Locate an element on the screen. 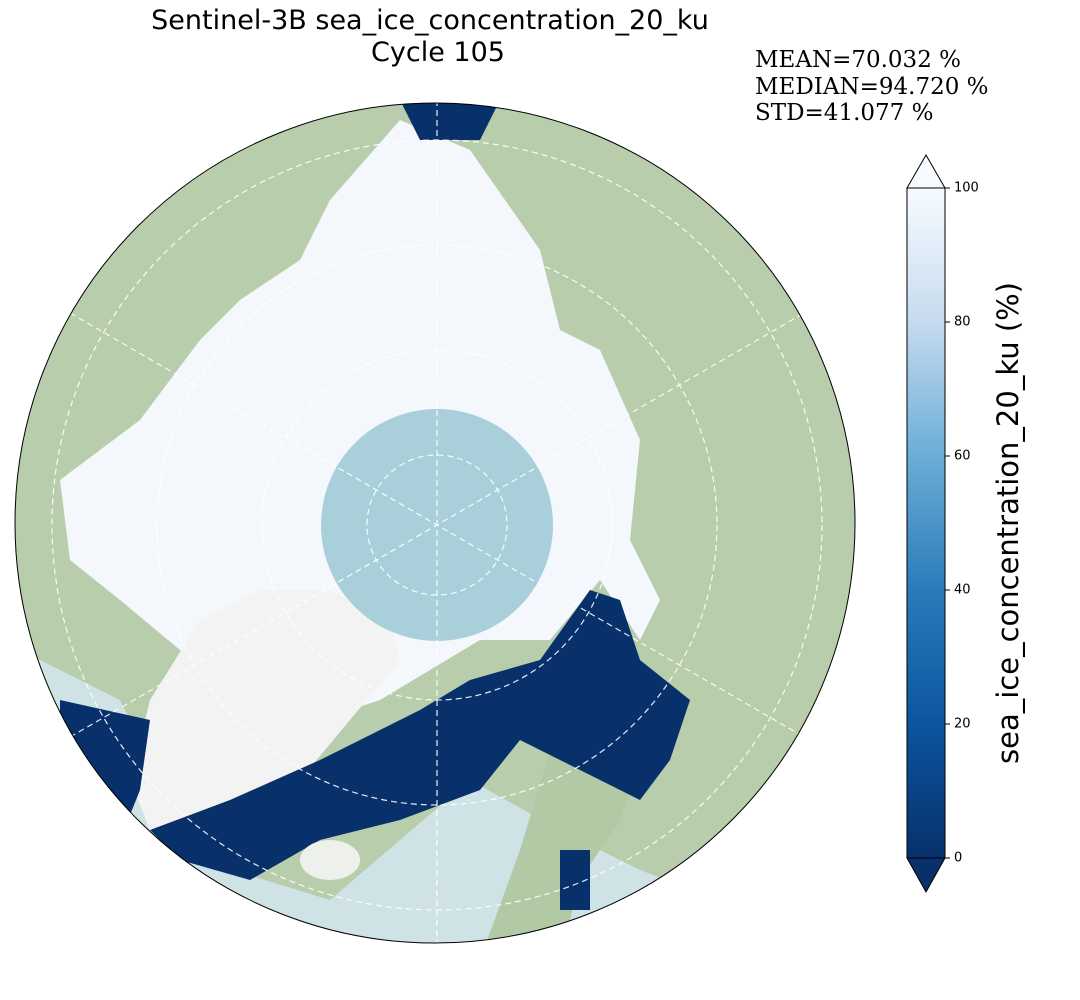 This screenshot has width=1080, height=1000. colorbar-gradient is located at coordinates (926, 523).